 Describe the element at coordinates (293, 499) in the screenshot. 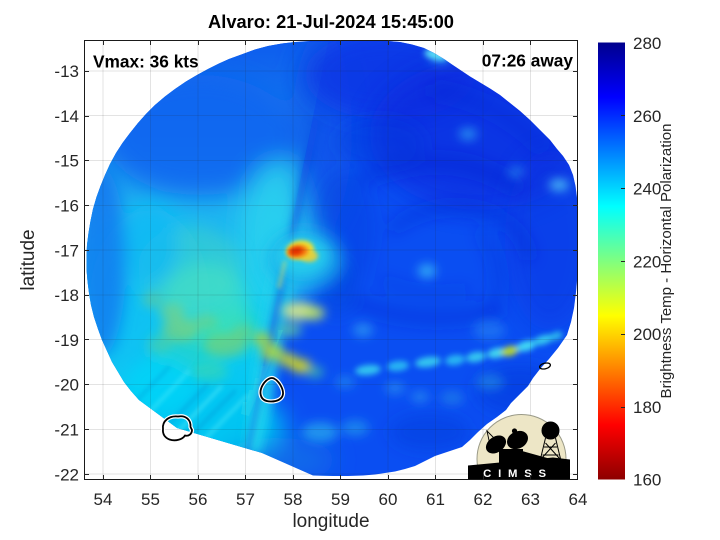

I see `svg-text: 58` at that location.